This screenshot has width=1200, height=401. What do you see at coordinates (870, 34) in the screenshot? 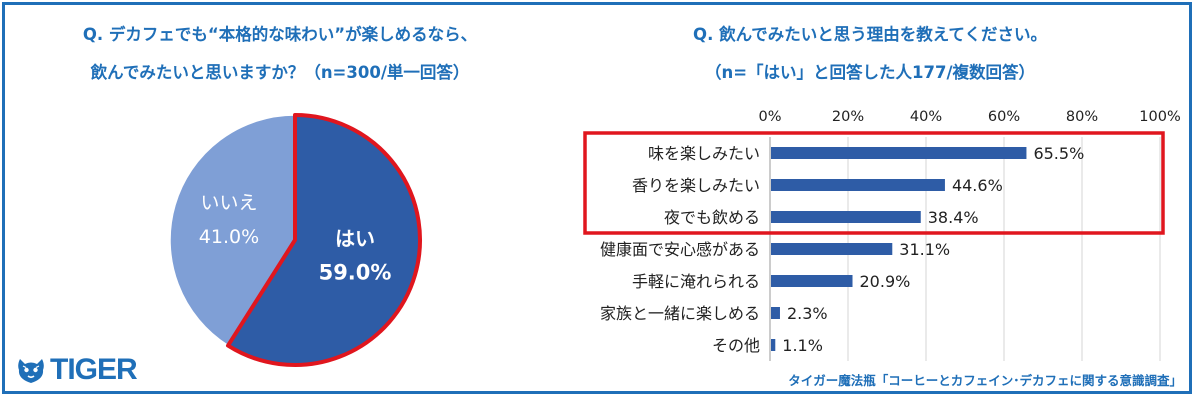
I see `right-question-line1: Q. 飲んでみたいと思う理由を教えてください。` at bounding box center [870, 34].